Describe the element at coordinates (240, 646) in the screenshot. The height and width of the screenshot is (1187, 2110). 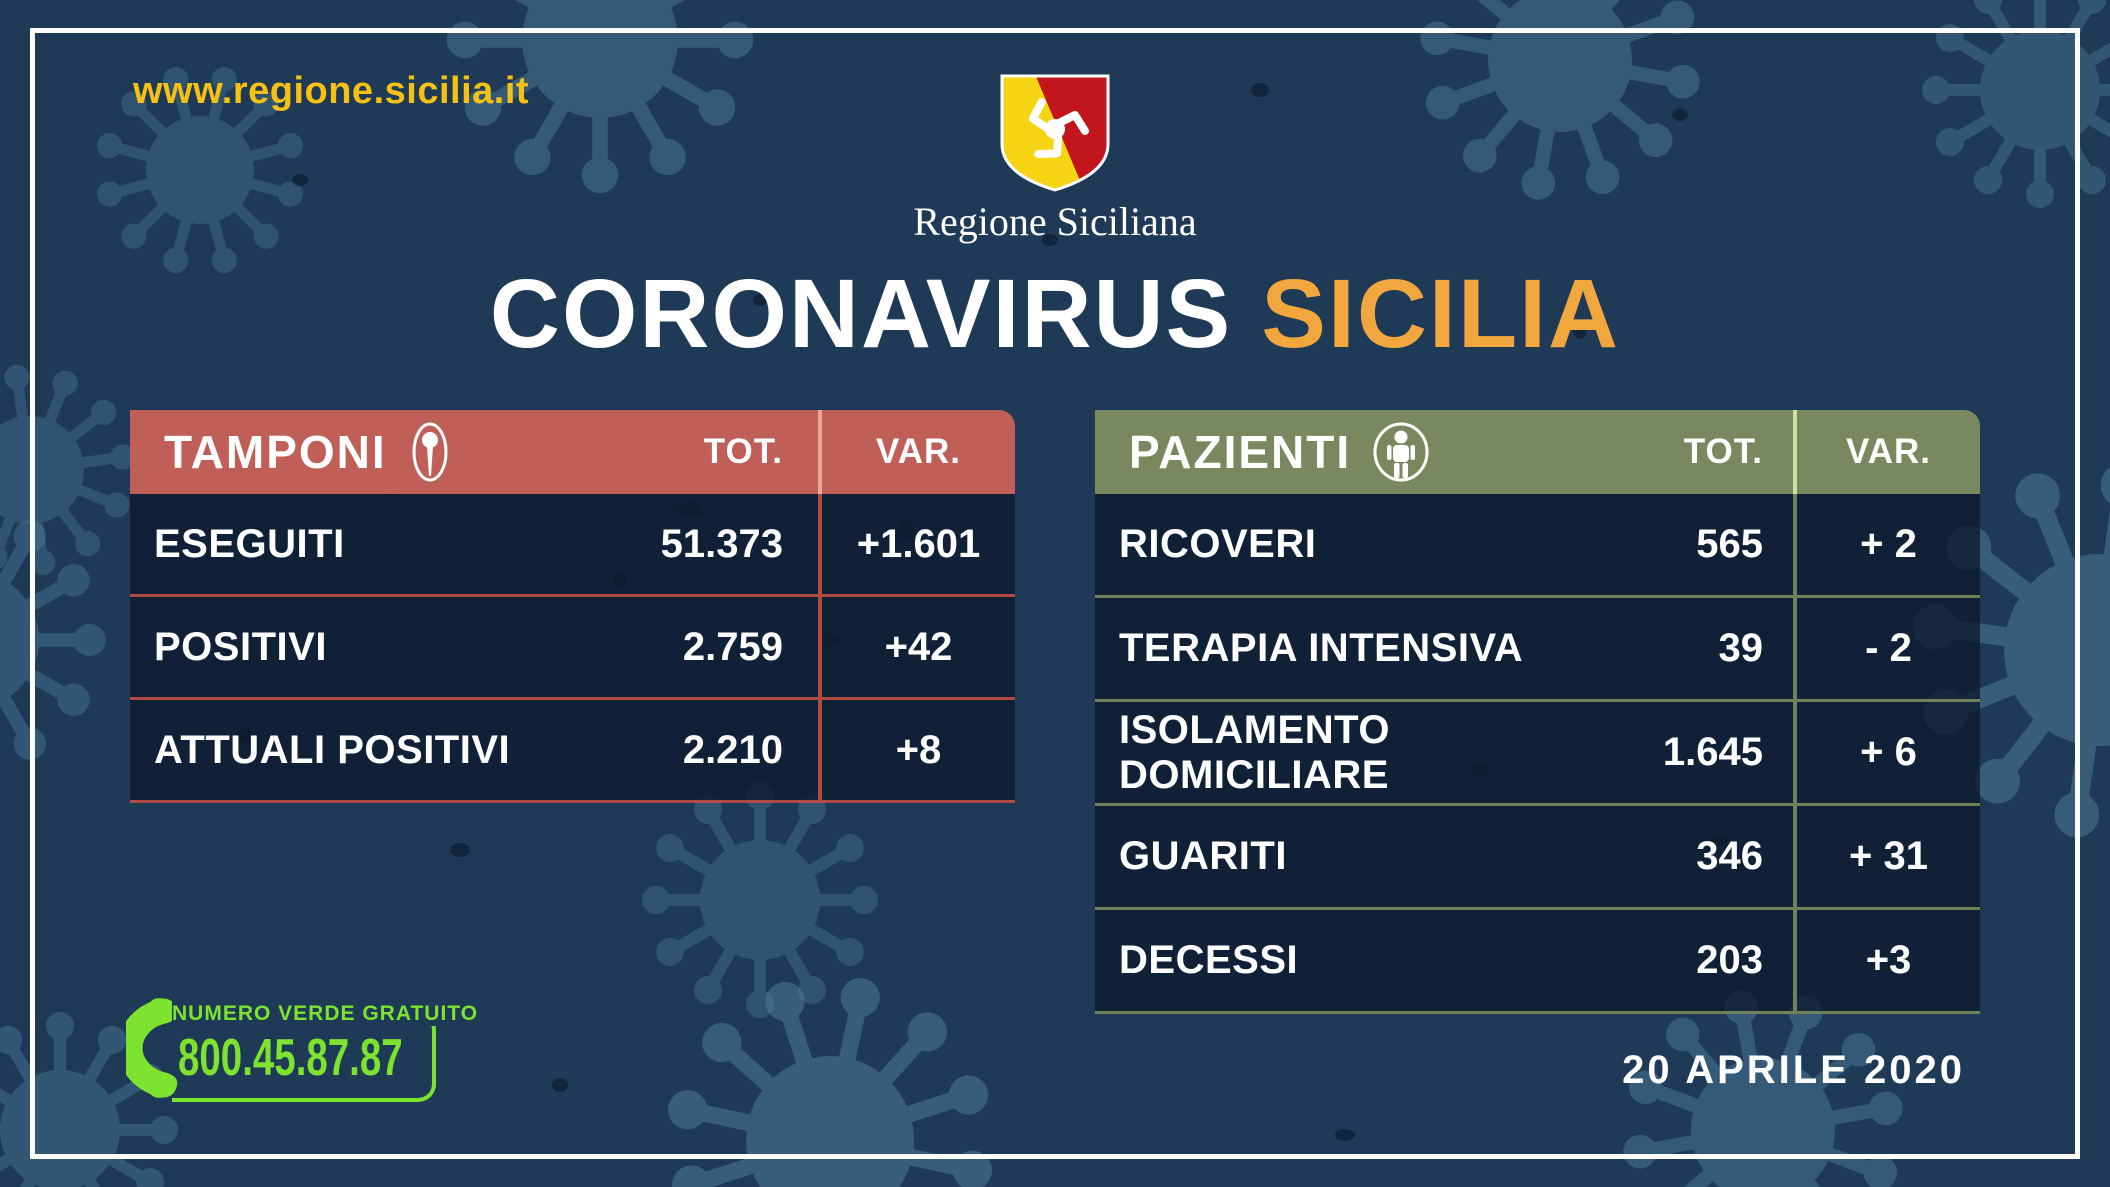
I see `row-label: POSITIVI` at that location.